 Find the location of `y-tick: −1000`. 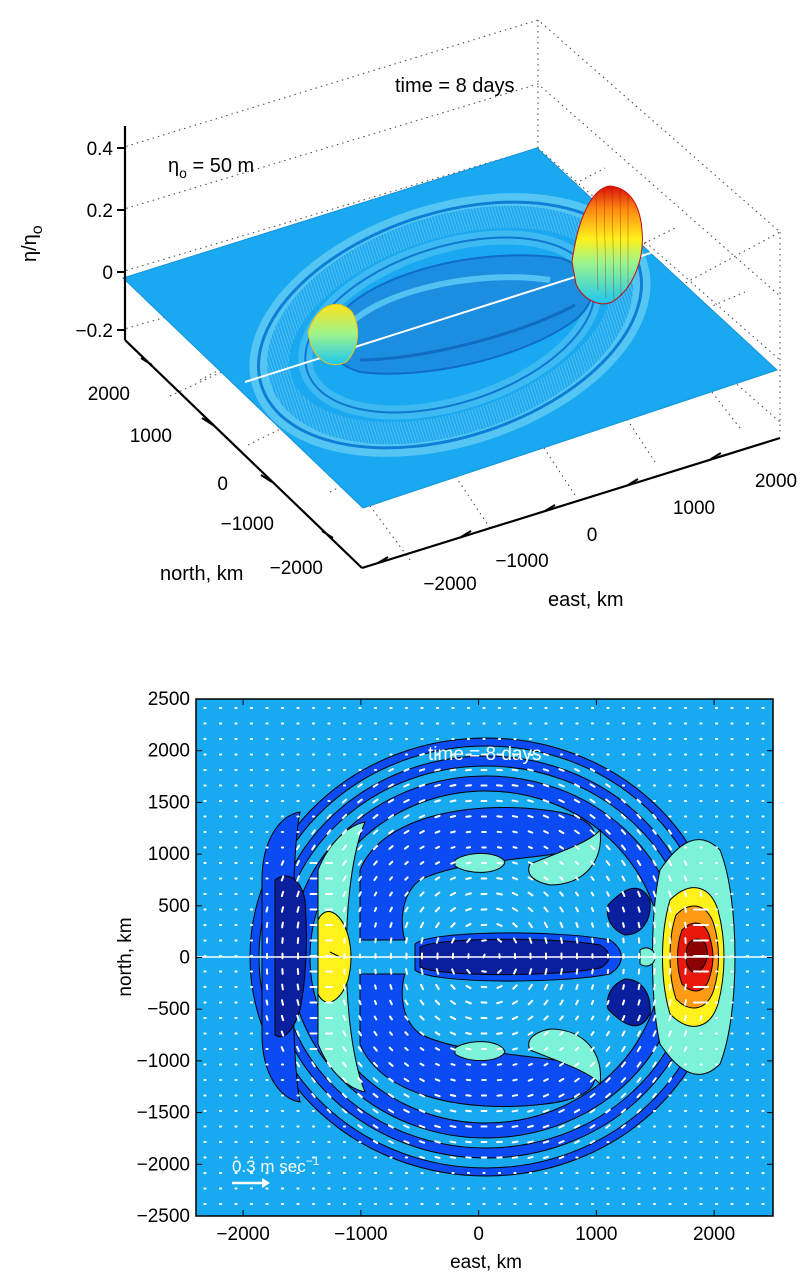

y-tick: −1000 is located at coordinates (247, 524).